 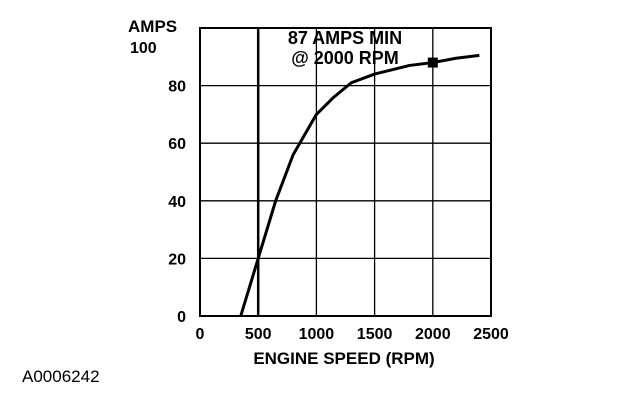 What do you see at coordinates (433, 334) in the screenshot?
I see `x-tick-label: 2000` at bounding box center [433, 334].